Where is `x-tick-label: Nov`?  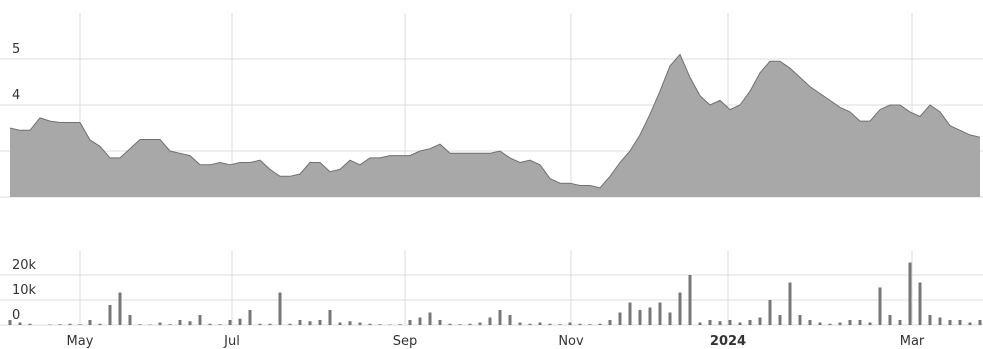 x-tick-label: Nov is located at coordinates (571, 341).